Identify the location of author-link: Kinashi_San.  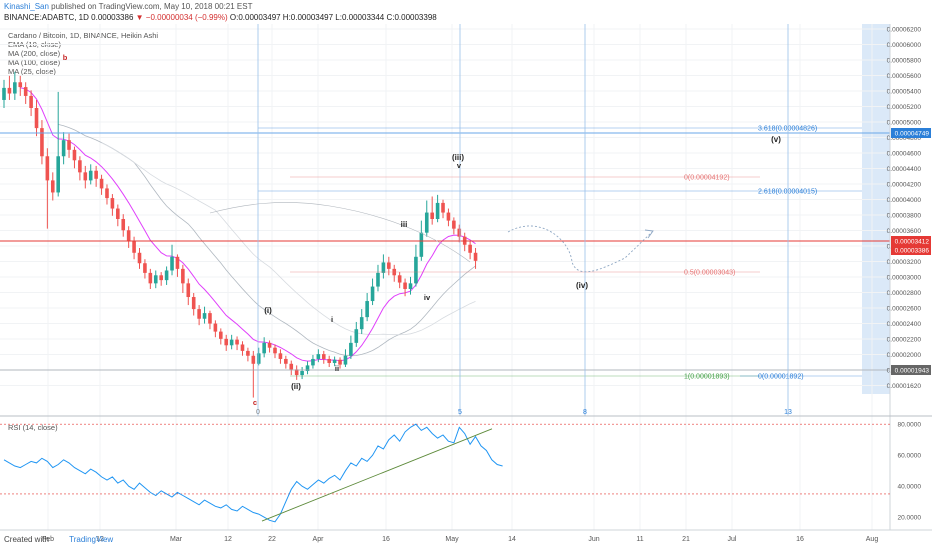
(26, 6).